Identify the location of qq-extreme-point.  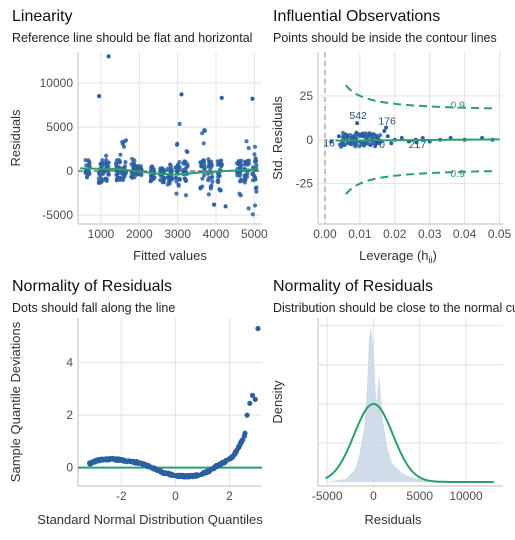
(247, 415).